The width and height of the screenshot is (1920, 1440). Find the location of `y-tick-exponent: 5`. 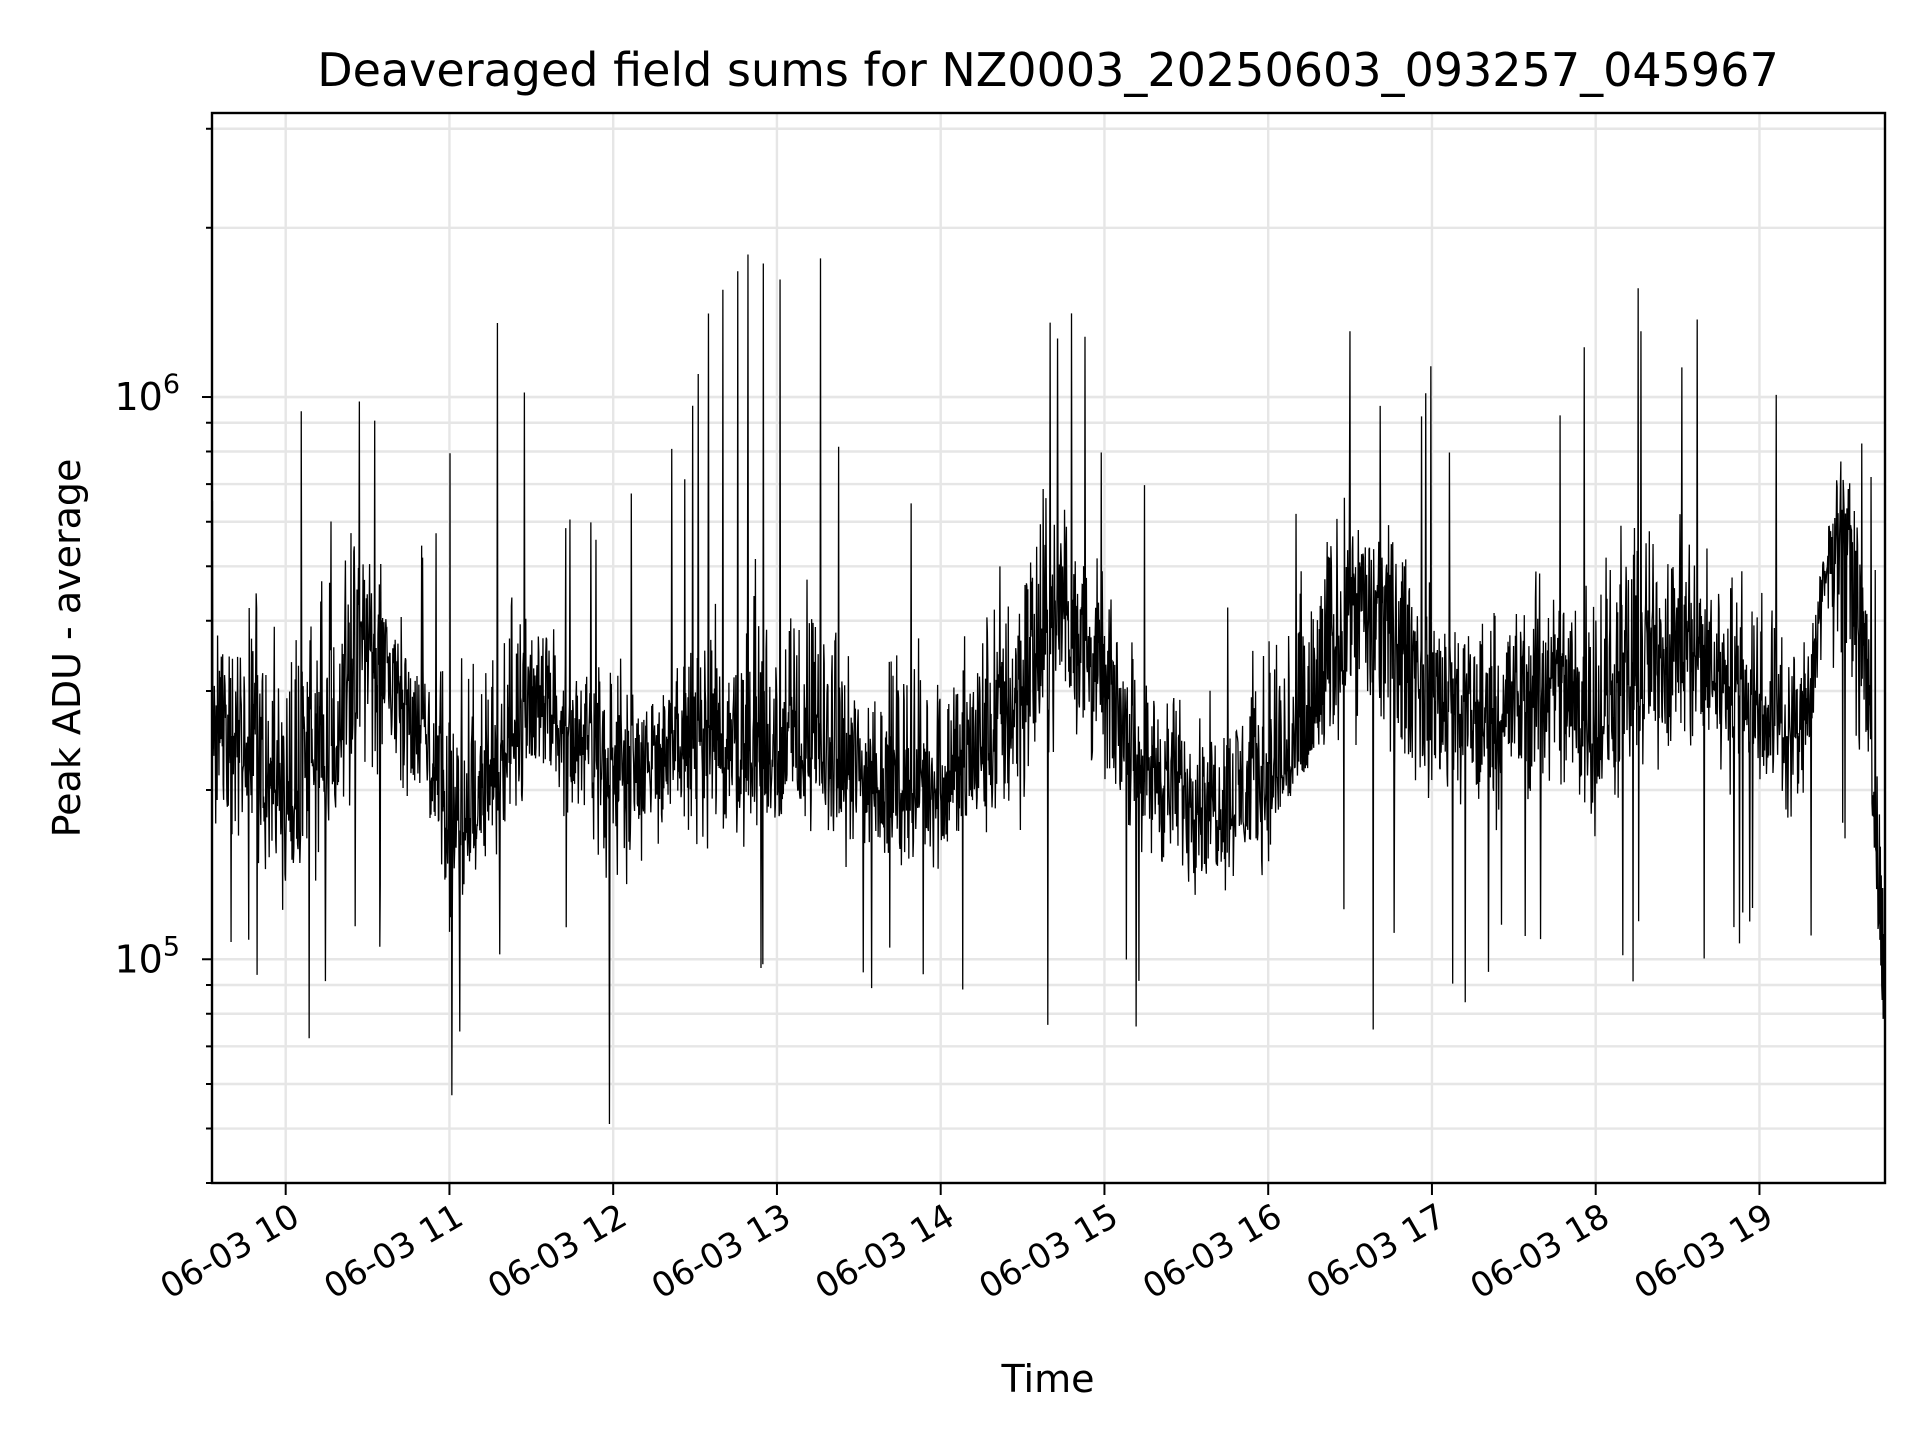

y-tick-exponent: 5 is located at coordinates (171, 946).